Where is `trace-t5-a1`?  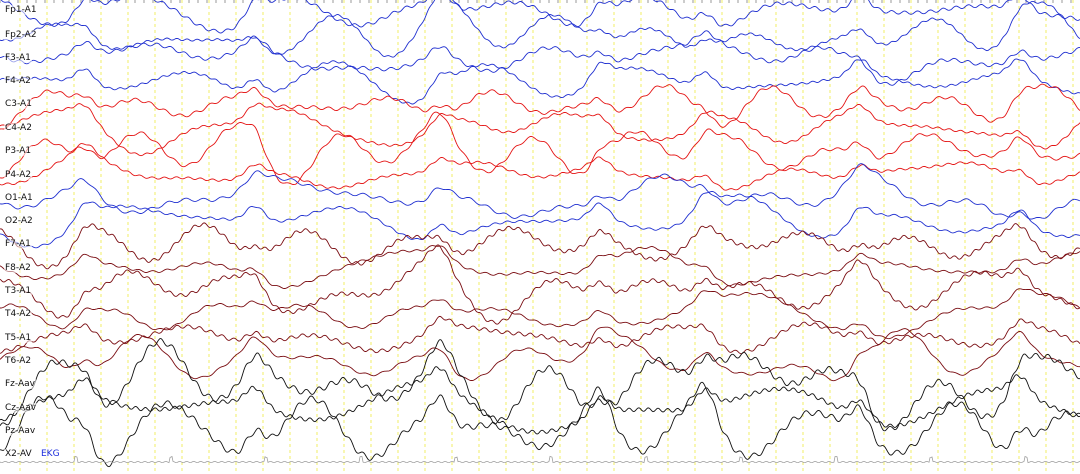
trace-t5-a1 is located at coordinates (540, 335).